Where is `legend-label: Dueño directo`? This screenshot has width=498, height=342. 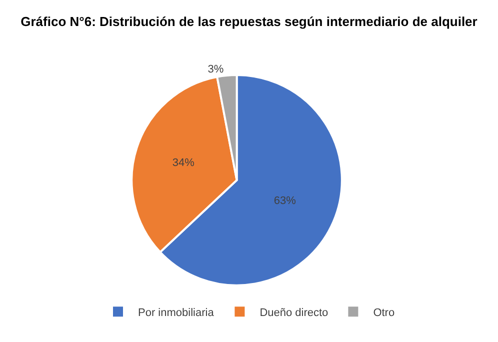
legend-label: Dueño directo is located at coordinates (294, 312).